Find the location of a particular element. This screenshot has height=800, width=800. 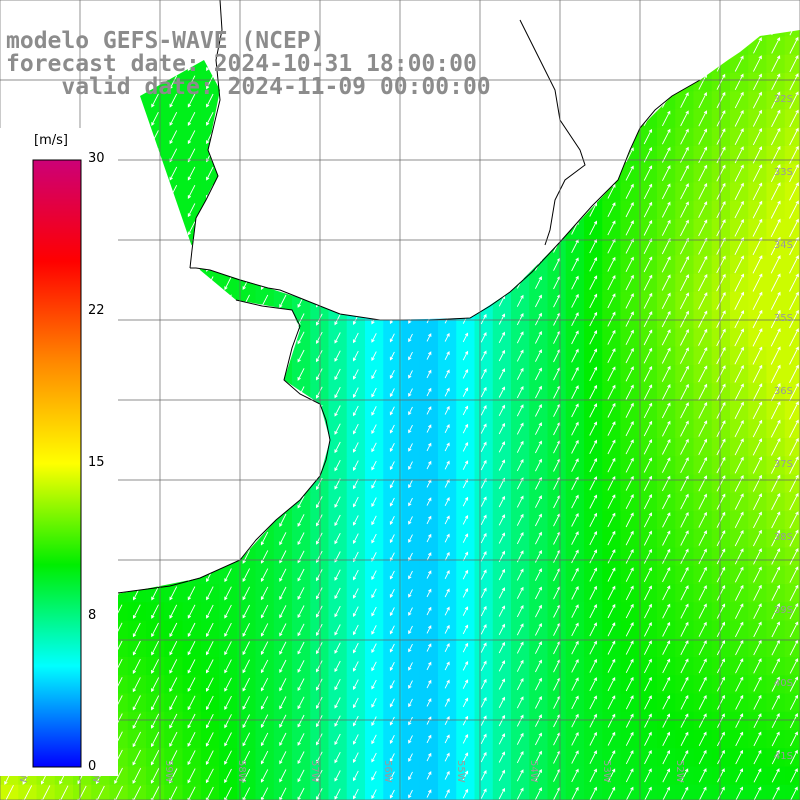

colorbar-tick-label: 8 is located at coordinates (92, 615).